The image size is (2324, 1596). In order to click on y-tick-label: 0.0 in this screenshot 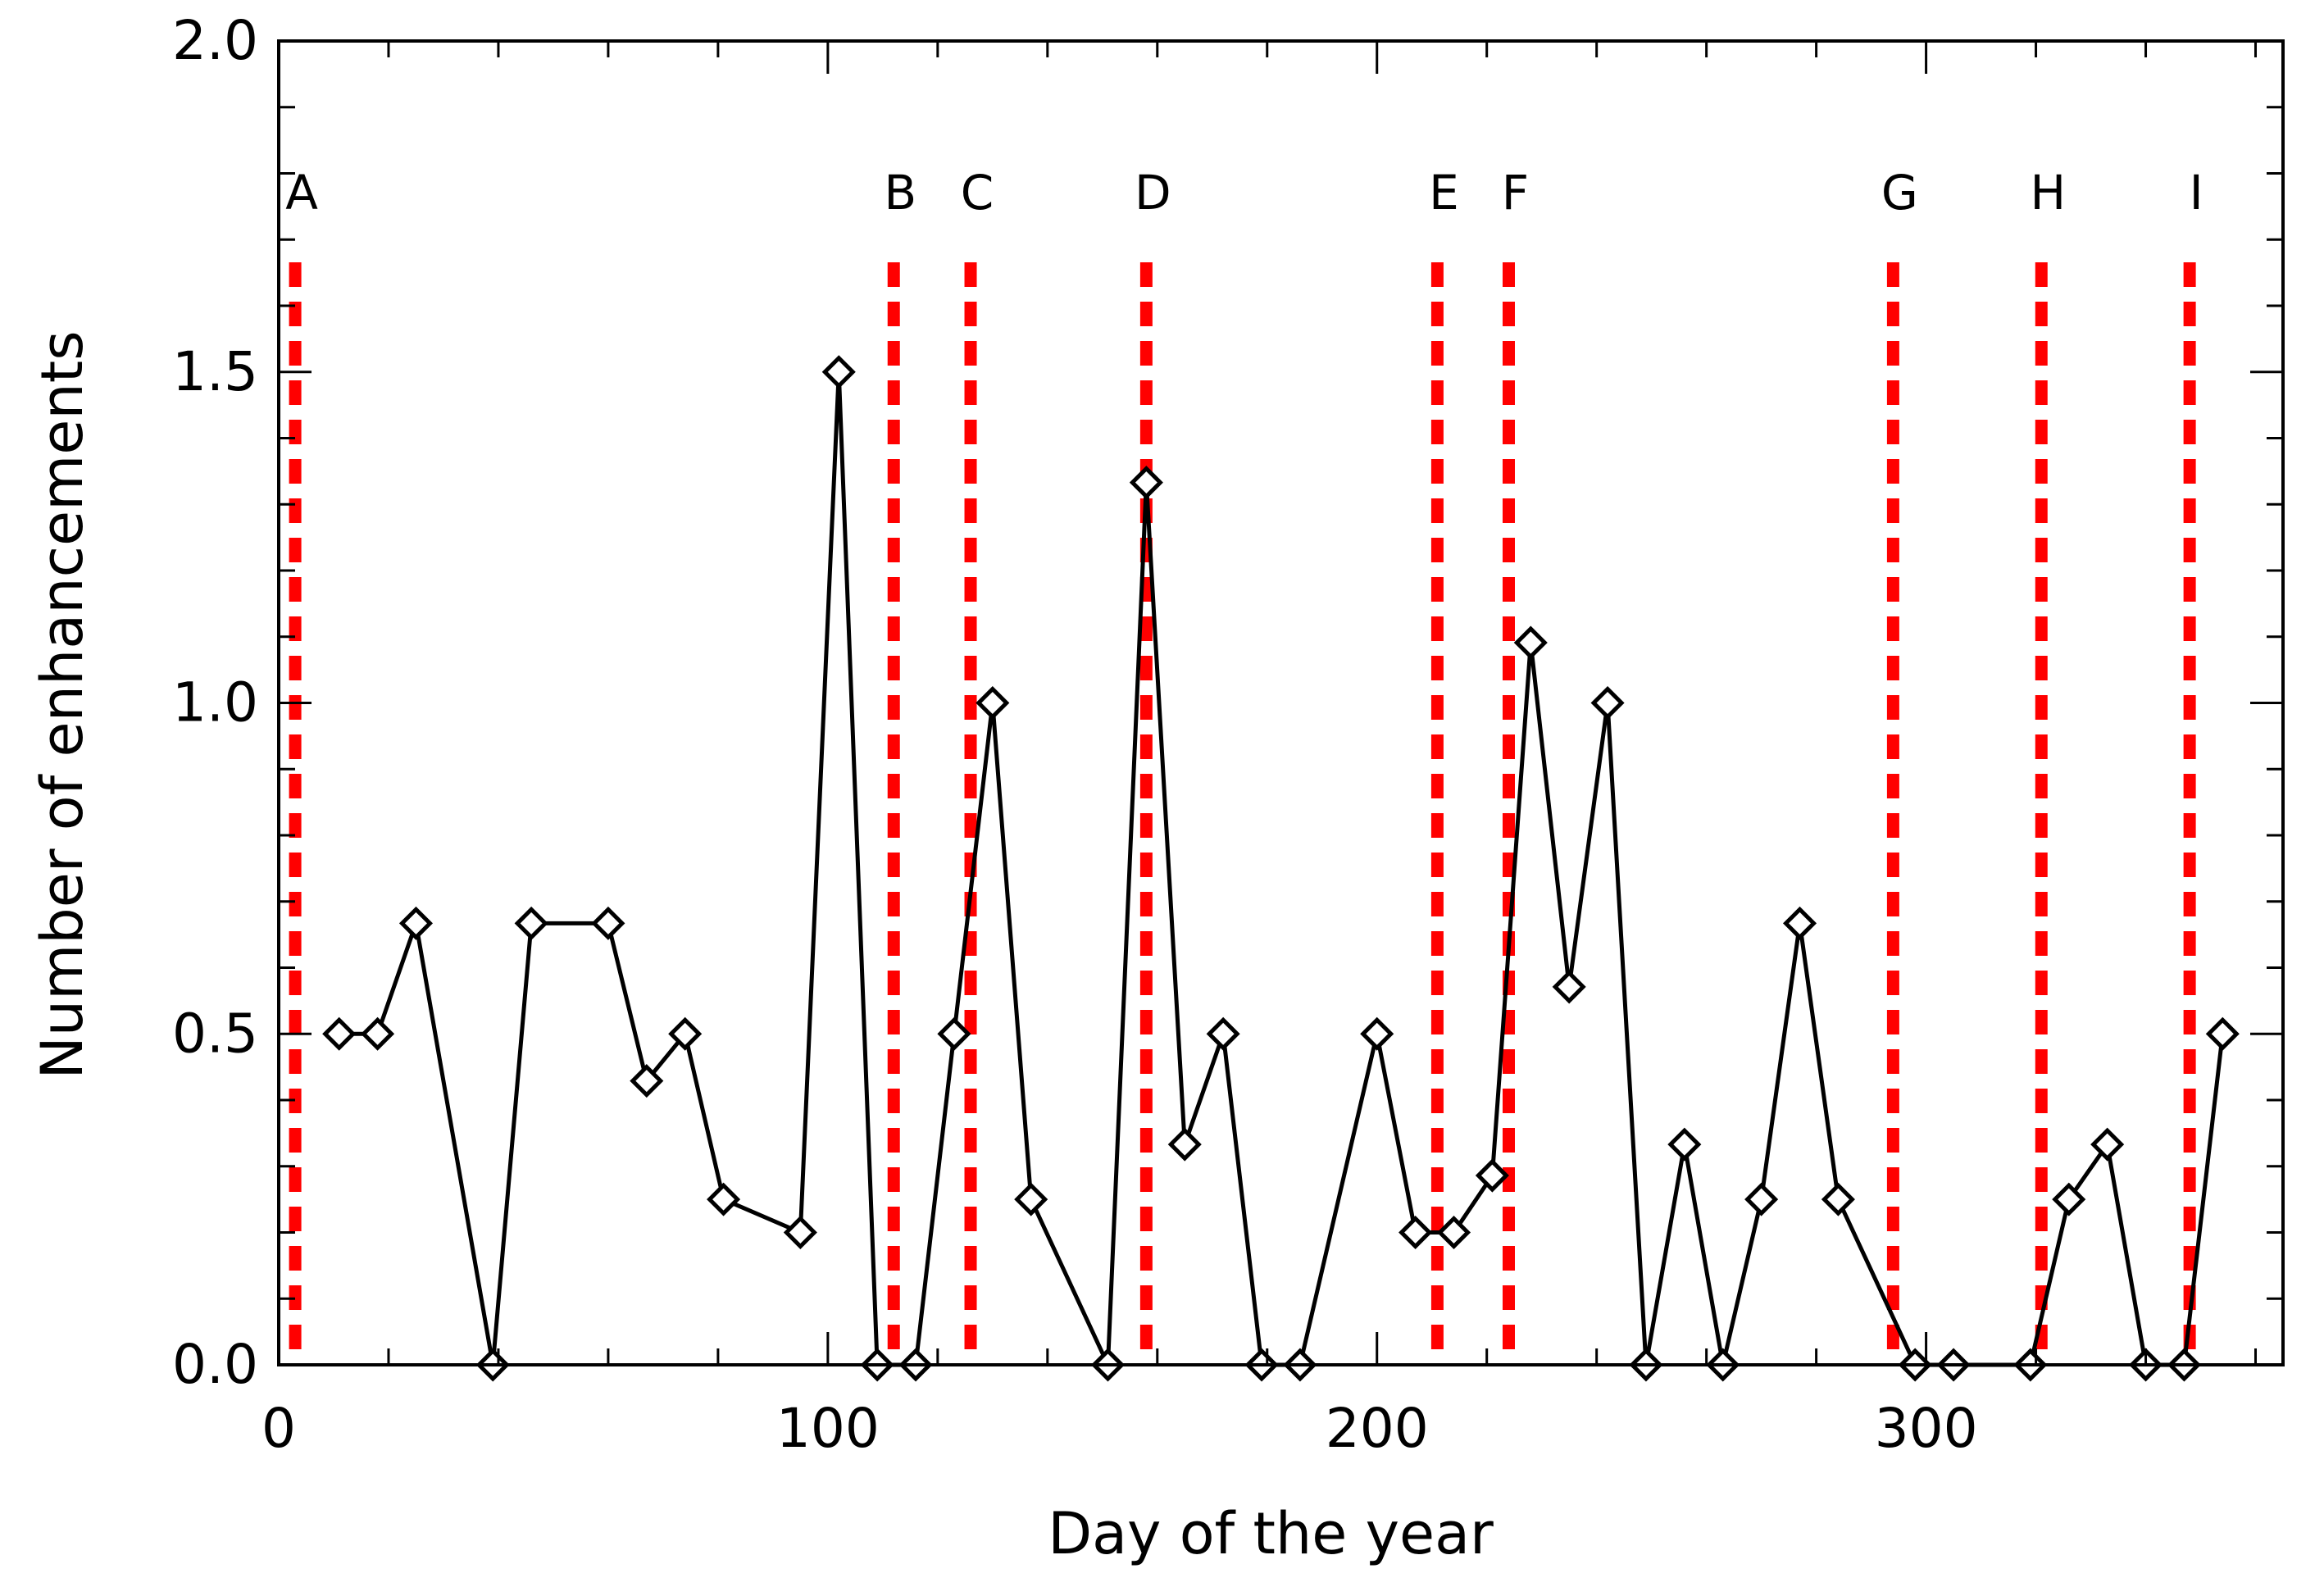, I will do `click(215, 1364)`.